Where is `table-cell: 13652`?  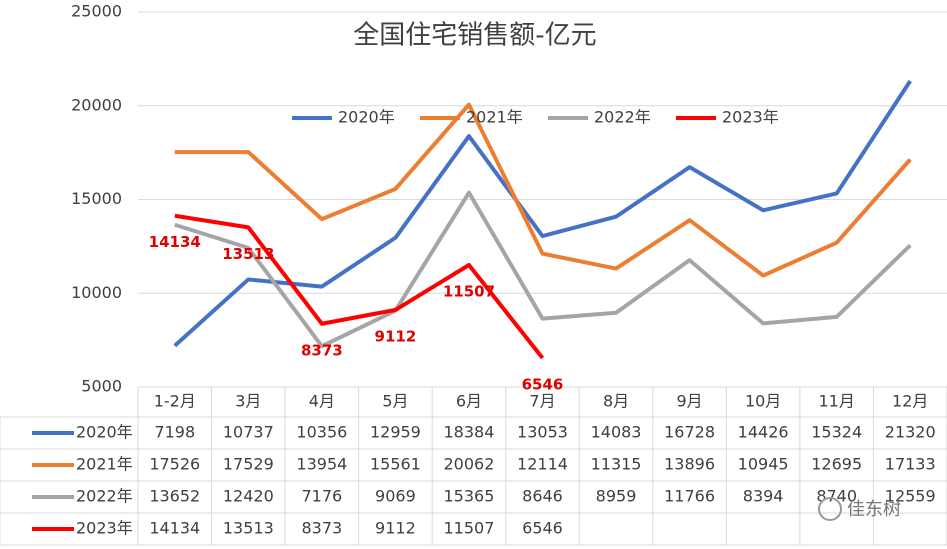
table-cell: 13652 is located at coordinates (174, 496).